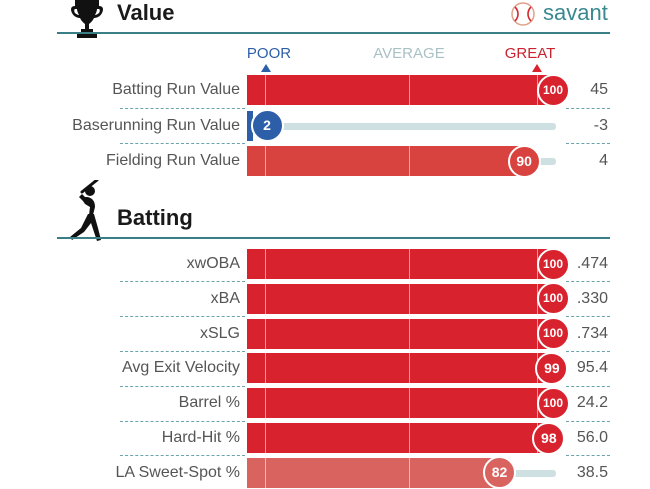 This screenshot has width=650, height=489. What do you see at coordinates (575, 12) in the screenshot?
I see `brand-label: savant` at bounding box center [575, 12].